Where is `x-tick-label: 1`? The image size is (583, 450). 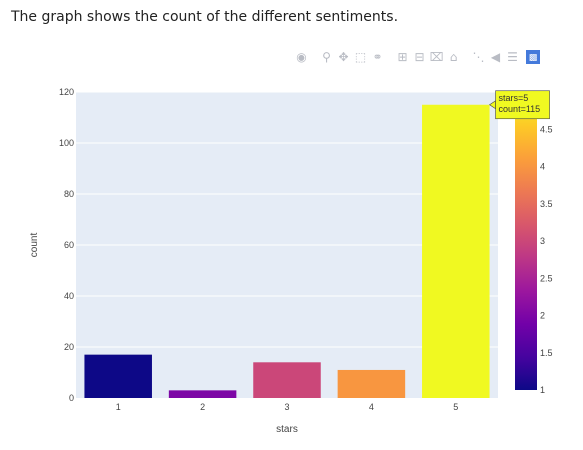 x-tick-label: 1 is located at coordinates (118, 407).